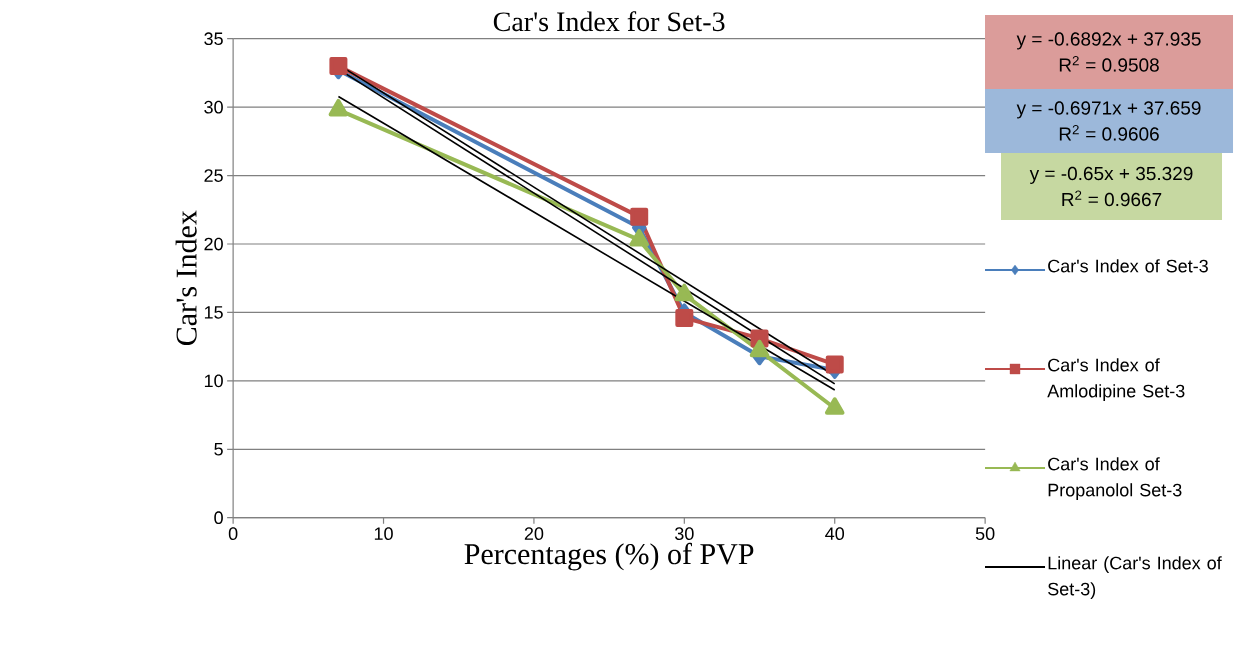  I want to click on x-tick-label: 50, so click(985, 533).